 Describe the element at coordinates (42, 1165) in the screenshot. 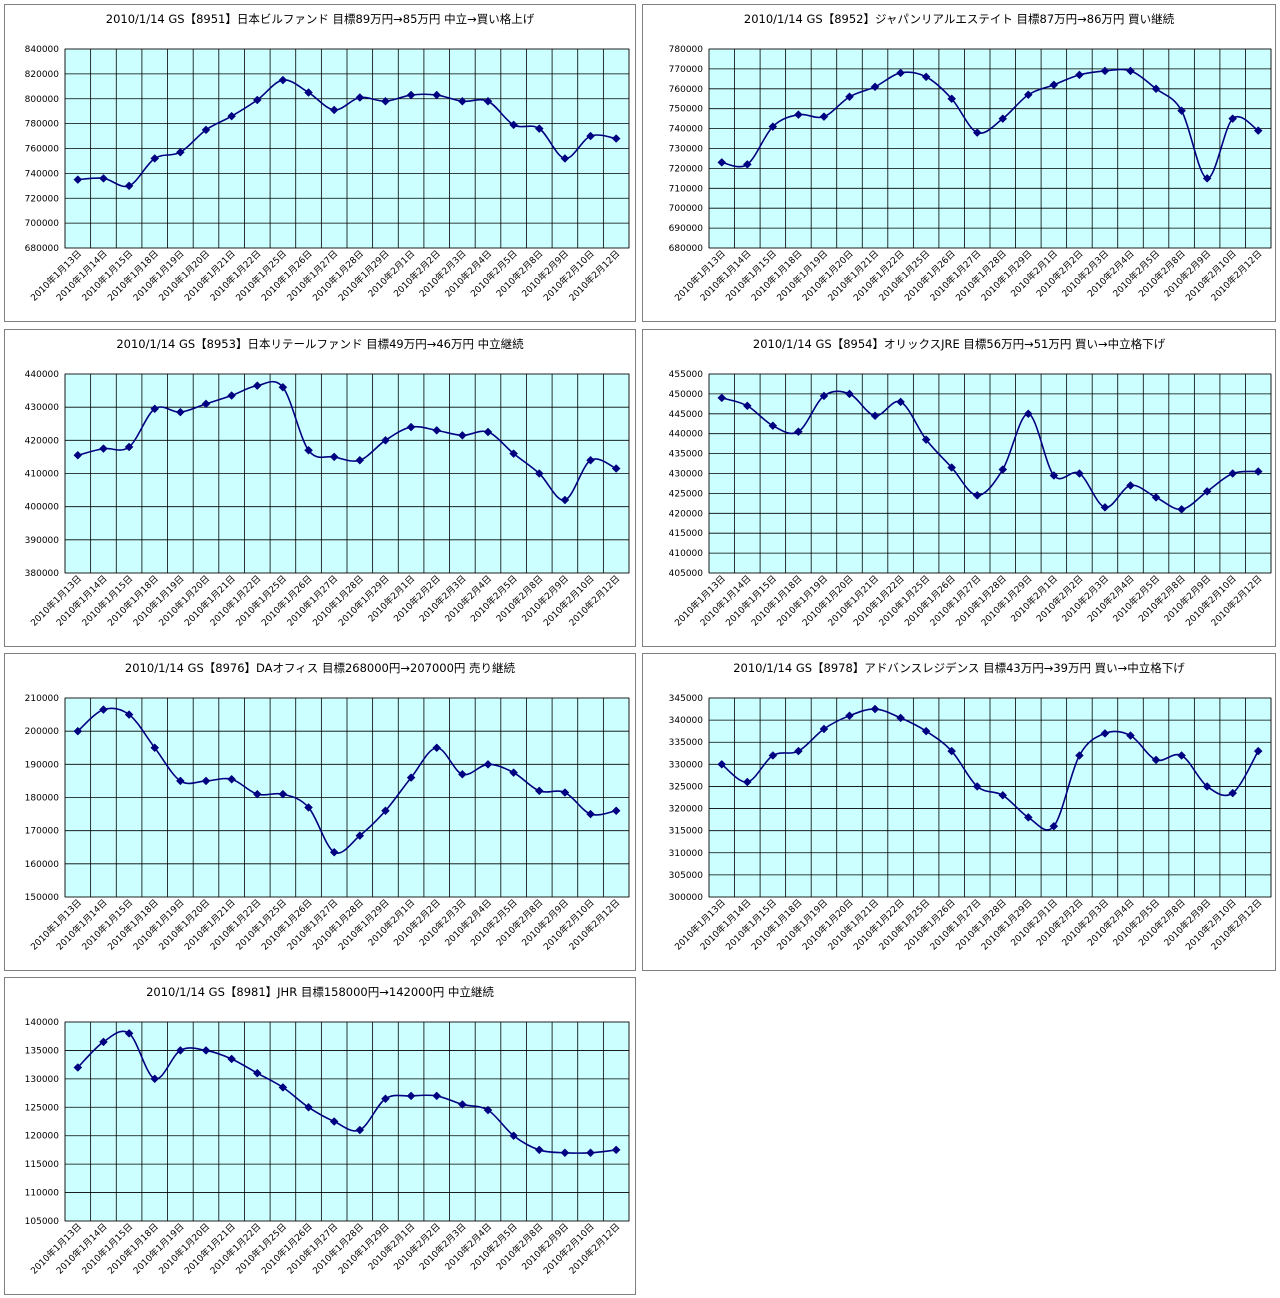

I see `y-tick-label: 115000` at that location.